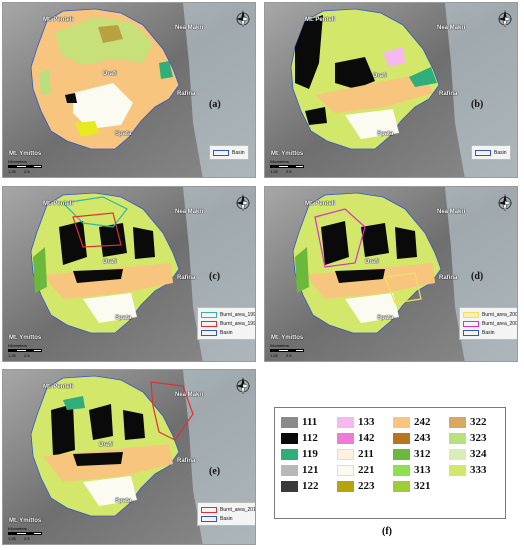 The image size is (524, 550). I want to click on scale-bar-graphic, so click(287, 166).